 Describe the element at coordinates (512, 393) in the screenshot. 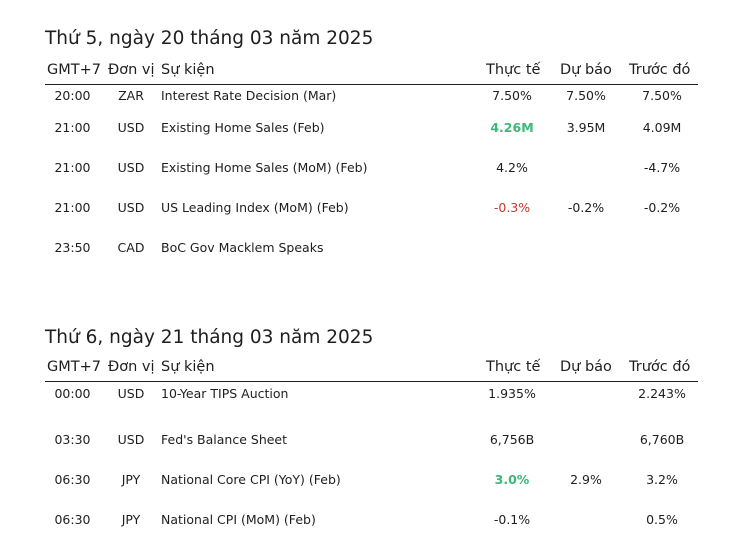

I see `event-actual: 1.935%` at that location.